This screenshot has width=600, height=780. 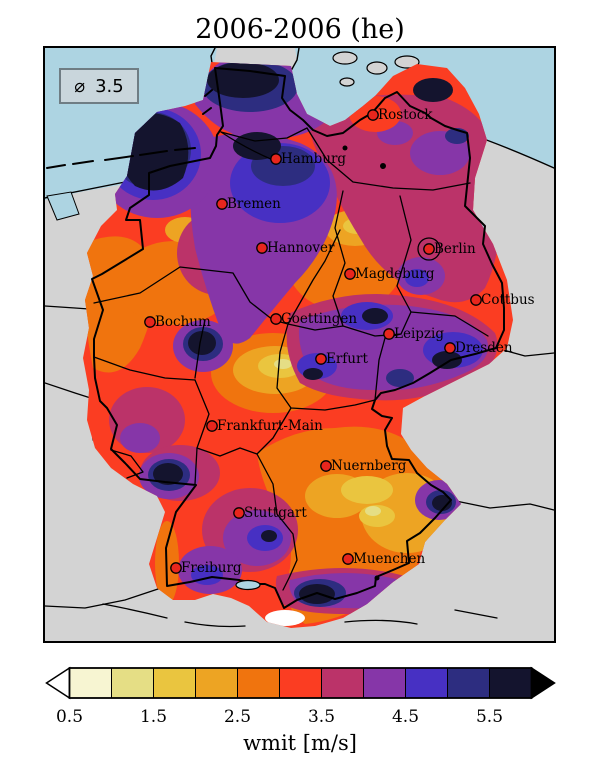 I want to click on city-label: Leipzig, so click(x=419, y=334).